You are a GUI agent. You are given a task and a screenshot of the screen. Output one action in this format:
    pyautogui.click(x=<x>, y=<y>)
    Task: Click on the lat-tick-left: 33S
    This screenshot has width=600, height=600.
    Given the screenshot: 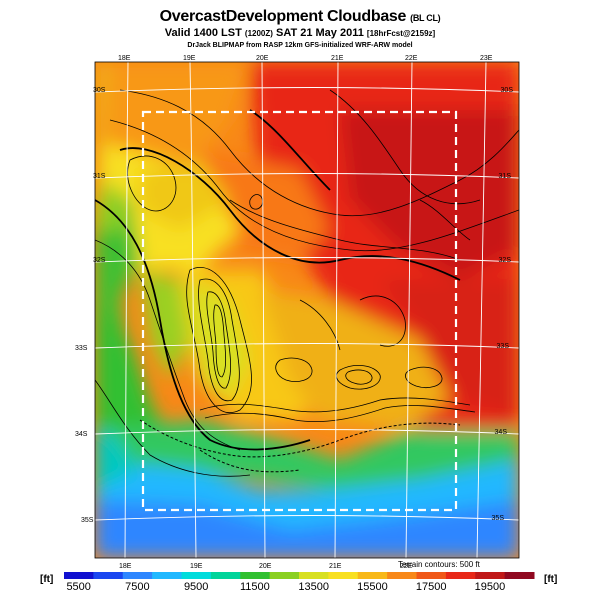 What is the action you would take?
    pyautogui.click(x=81, y=348)
    